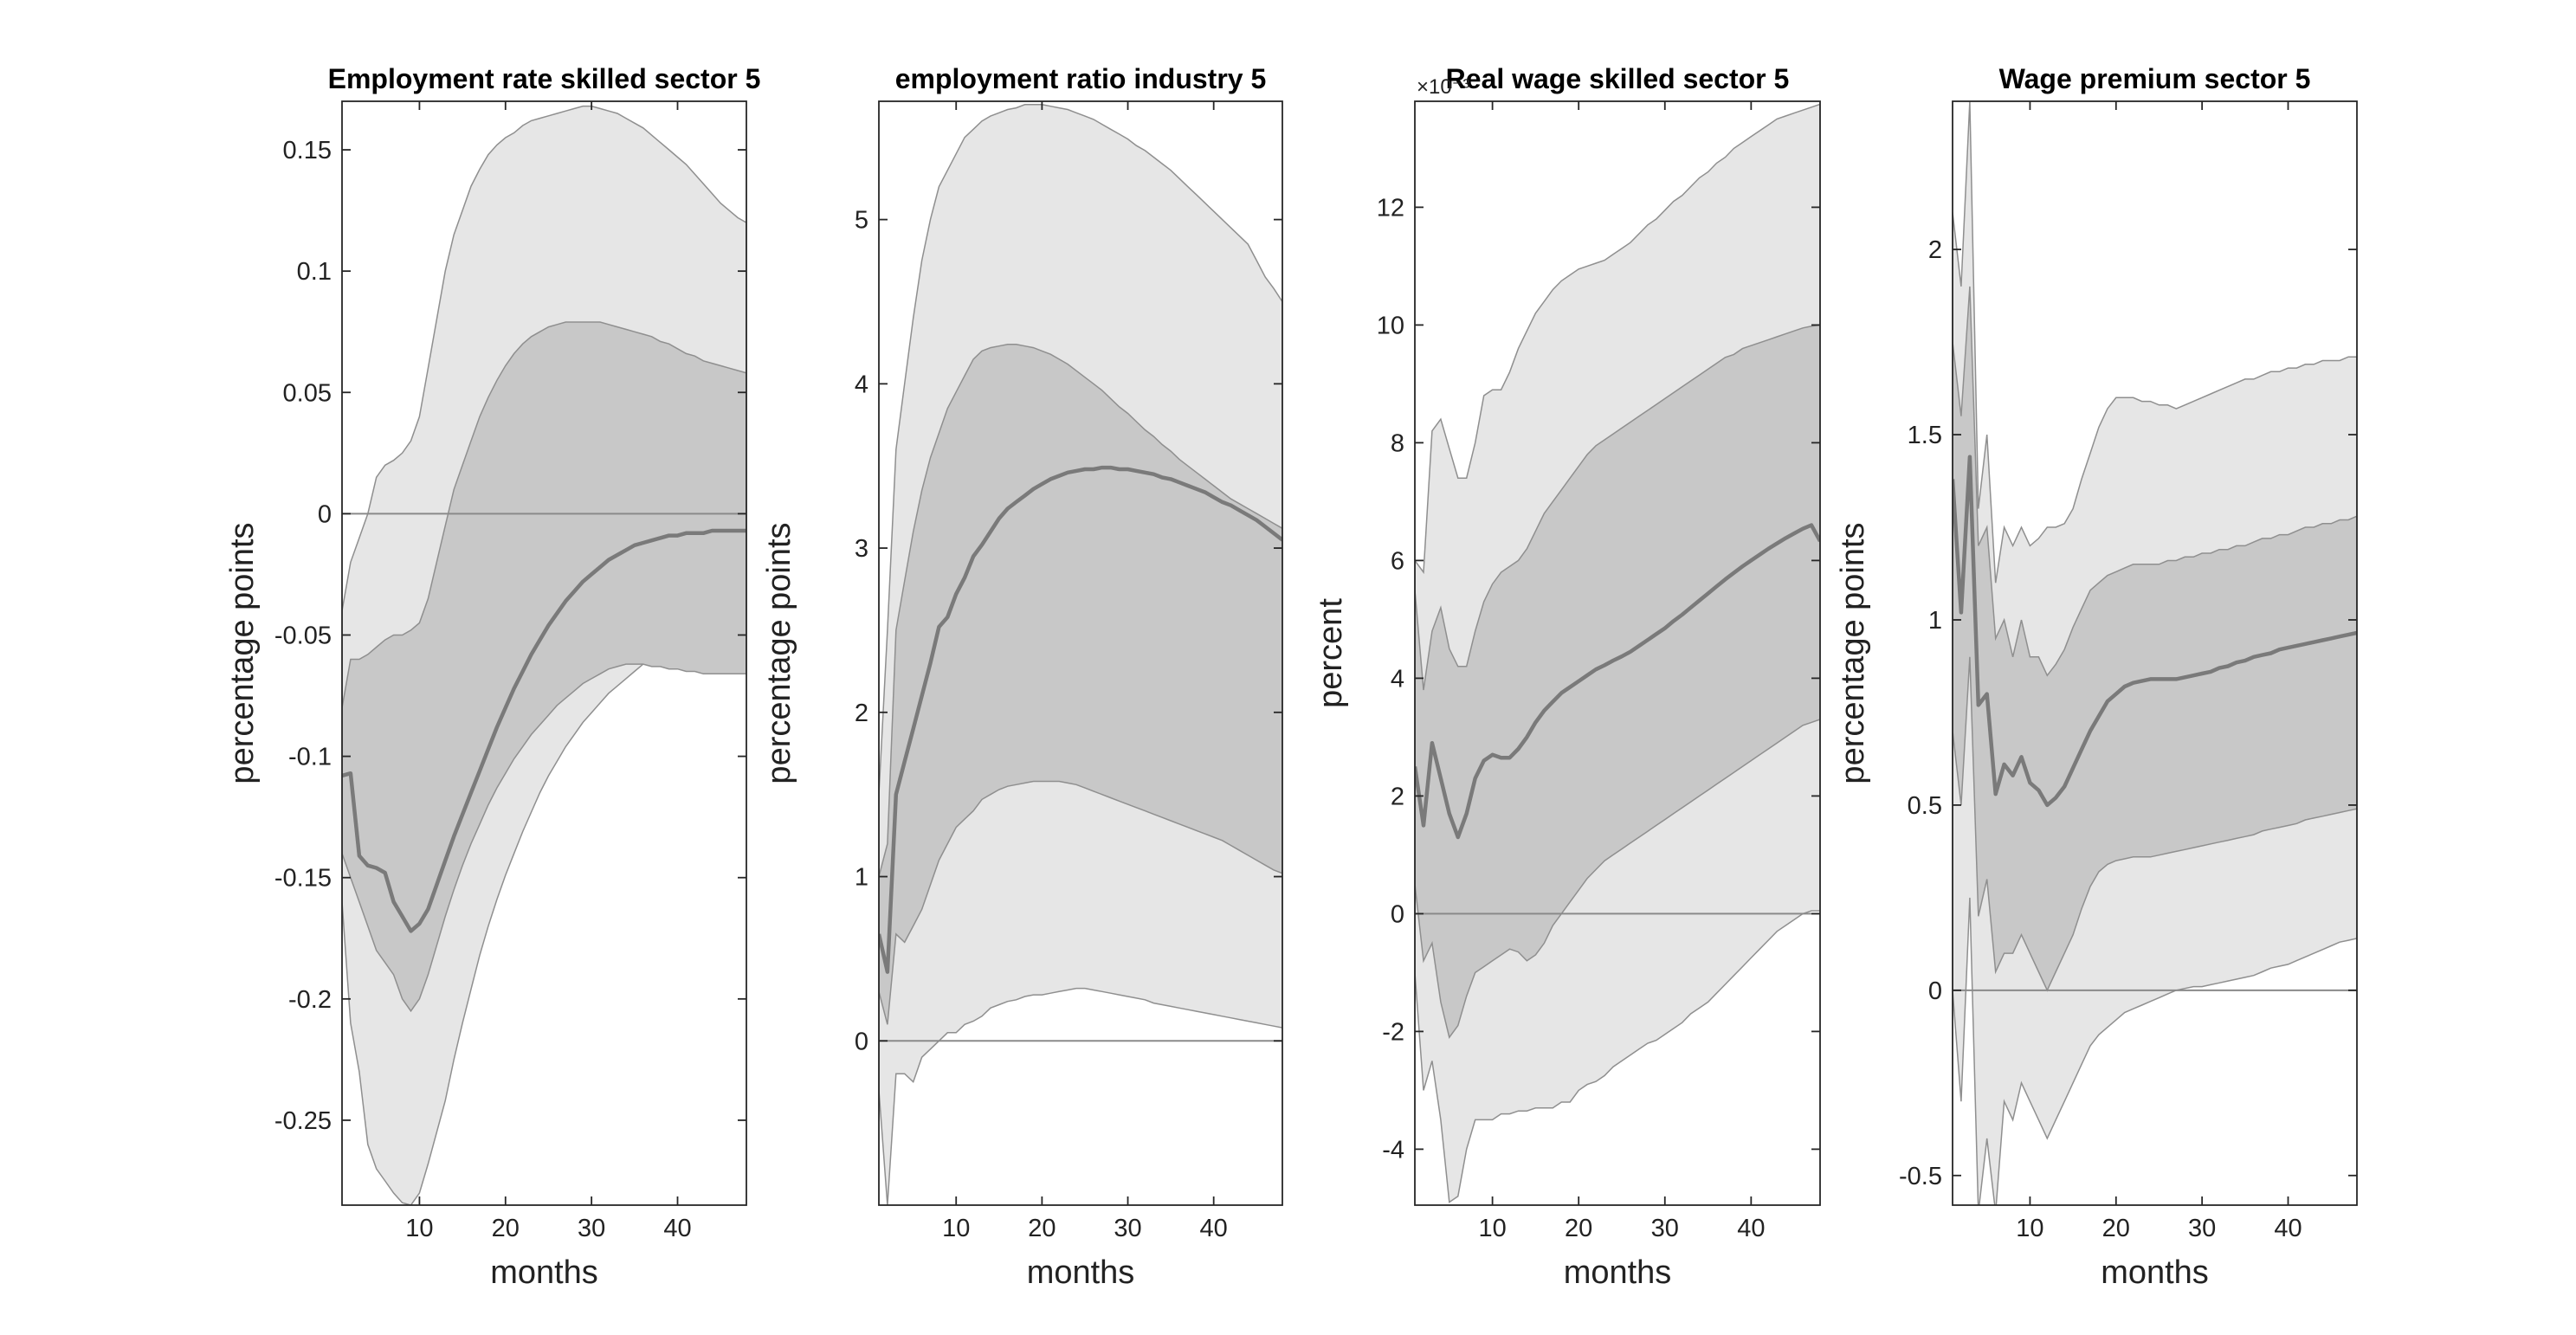 The height and width of the screenshot is (1335, 2576). I want to click on y-tick-label: 0.5, so click(1925, 806).